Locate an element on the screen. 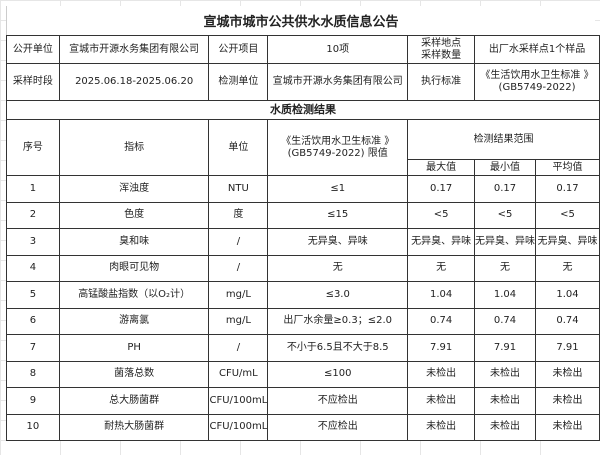  cell-index: 4 is located at coordinates (33, 268).